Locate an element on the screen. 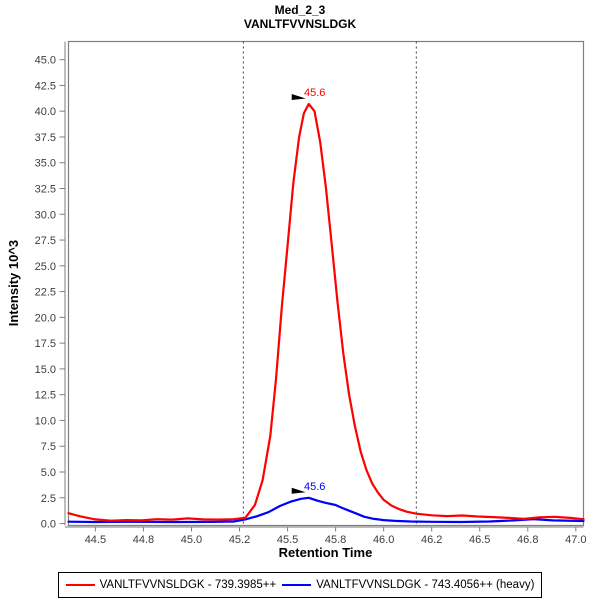 The width and height of the screenshot is (600, 600). y-tick-label: 5.0 is located at coordinates (48, 473).